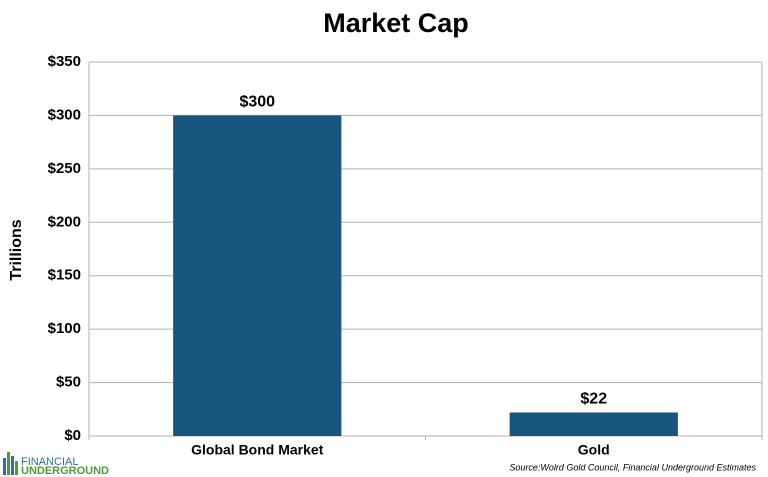  What do you see at coordinates (16, 249) in the screenshot?
I see `y-axis-label: Trillions` at bounding box center [16, 249].